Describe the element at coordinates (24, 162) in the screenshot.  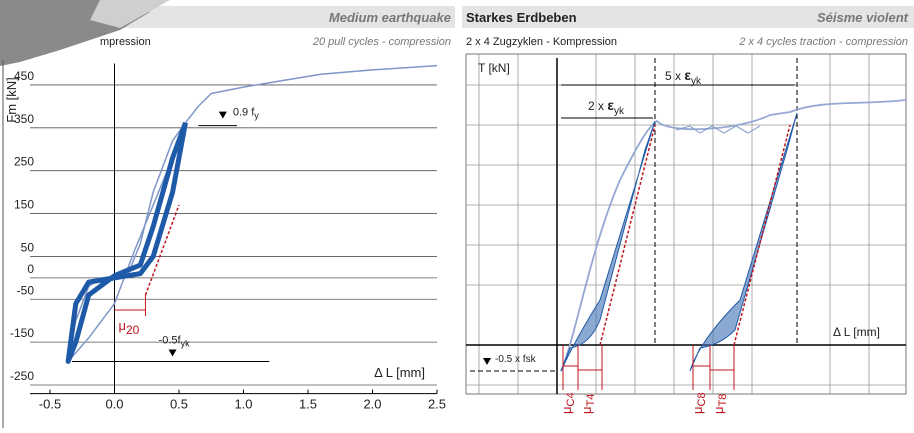
I see `y-tick-label: 250` at that location.